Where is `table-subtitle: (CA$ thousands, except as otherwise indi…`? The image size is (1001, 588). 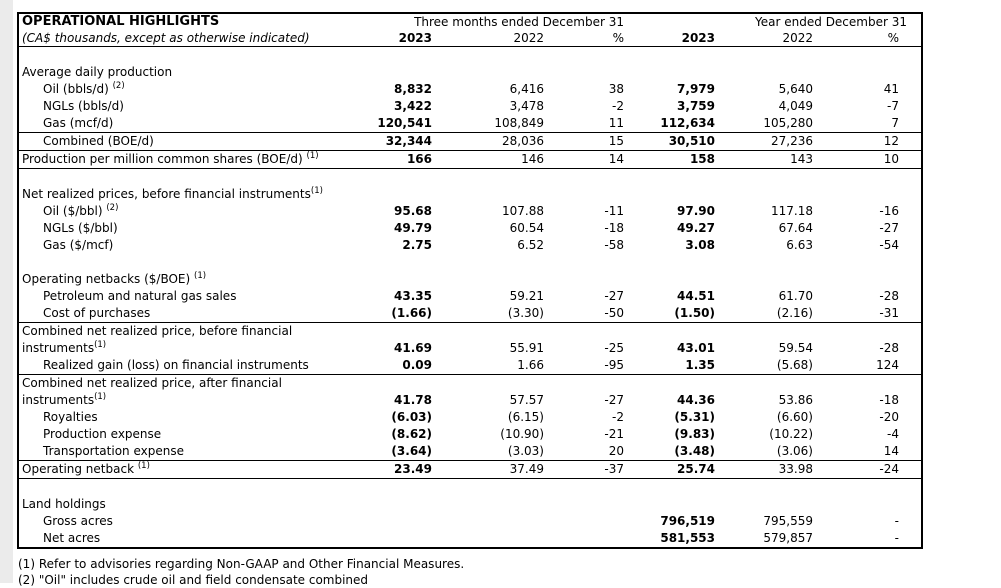 table-subtitle: (CA$ thousands, except as otherwise indi… is located at coordinates (188, 38).